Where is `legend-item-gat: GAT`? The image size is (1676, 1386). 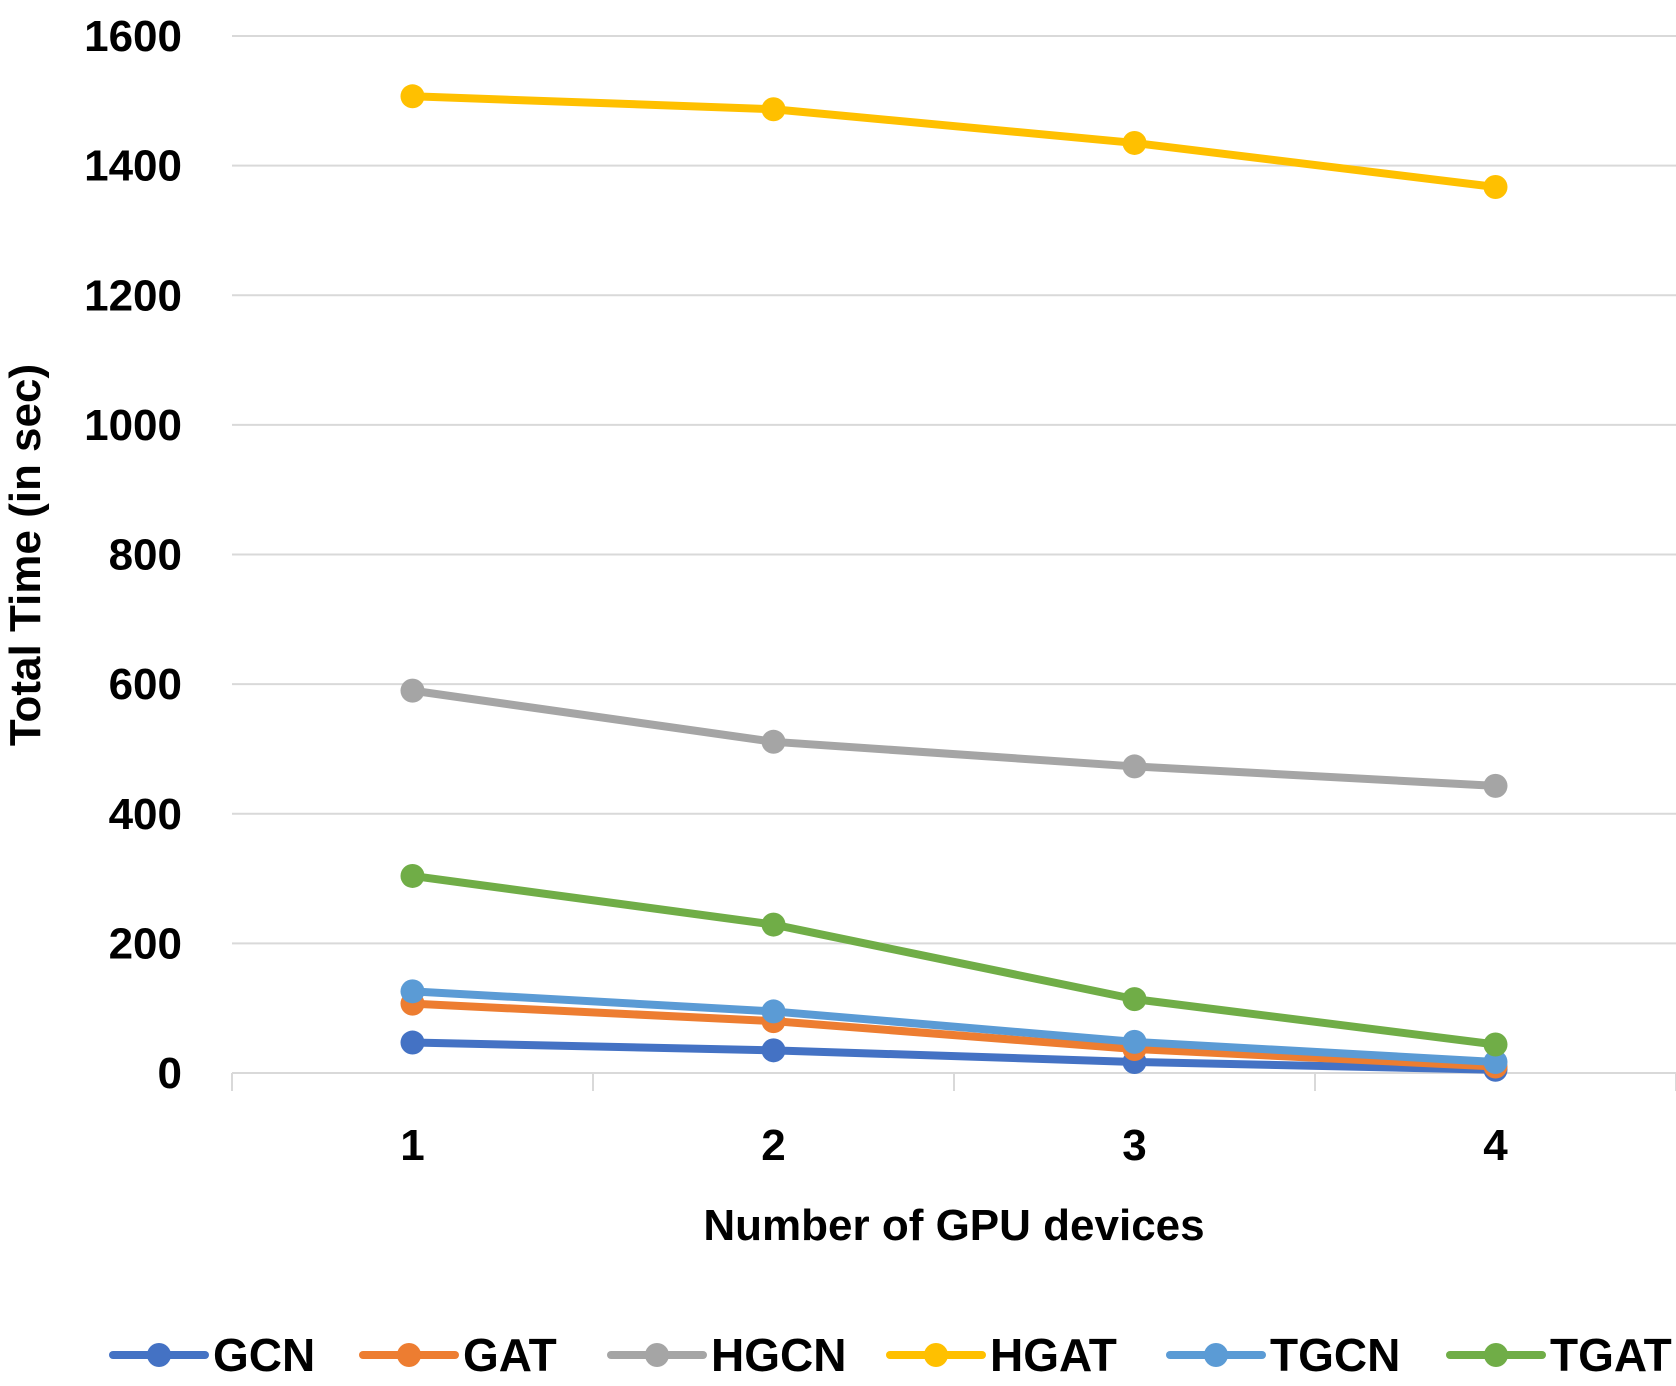 legend-item-gat: GAT is located at coordinates (458, 1355).